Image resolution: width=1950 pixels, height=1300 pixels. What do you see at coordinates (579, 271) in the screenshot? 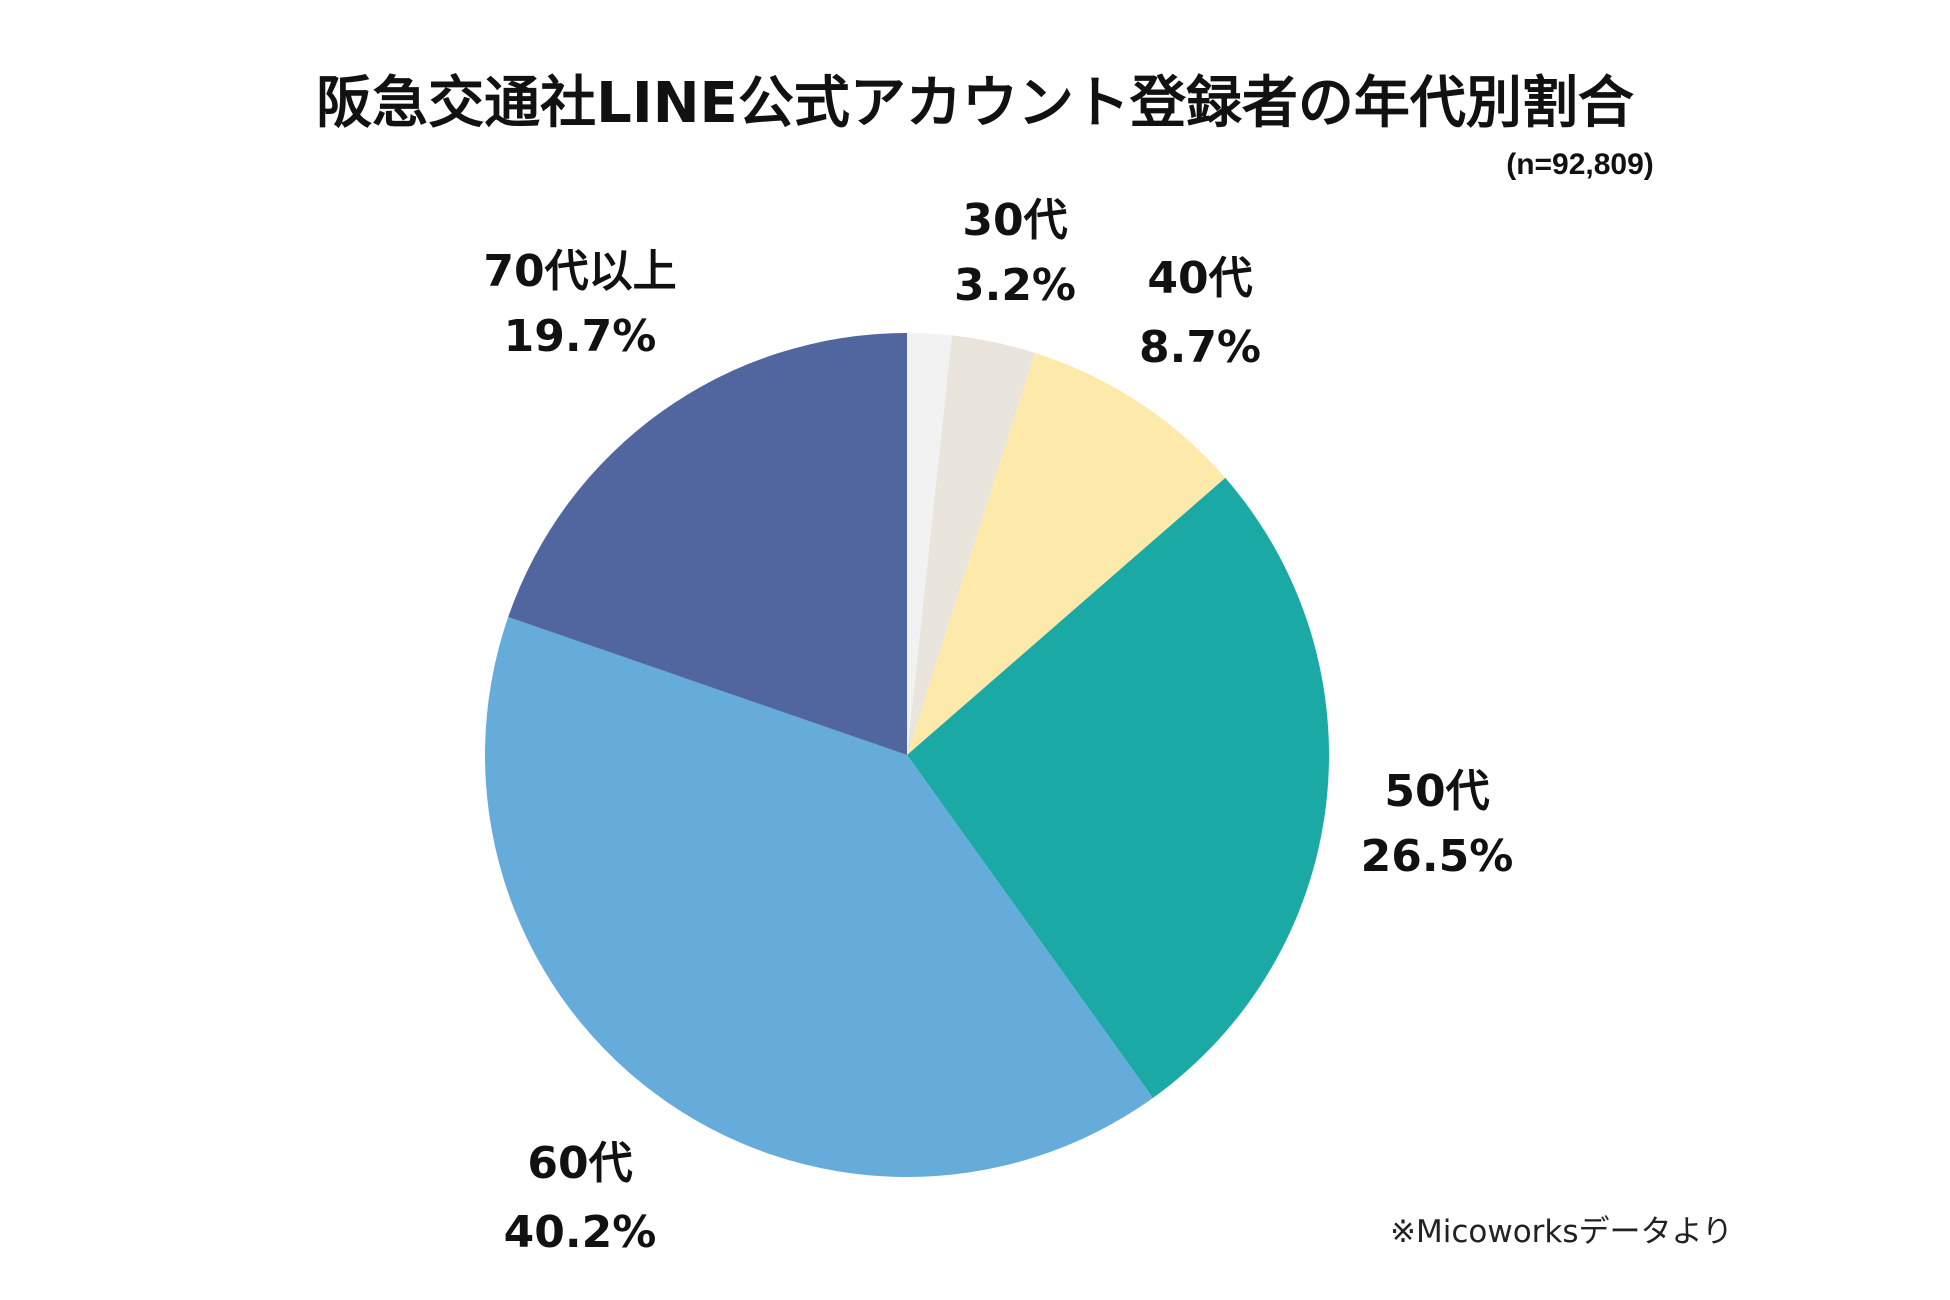
I see `slice-name-label: 70代以上` at bounding box center [579, 271].